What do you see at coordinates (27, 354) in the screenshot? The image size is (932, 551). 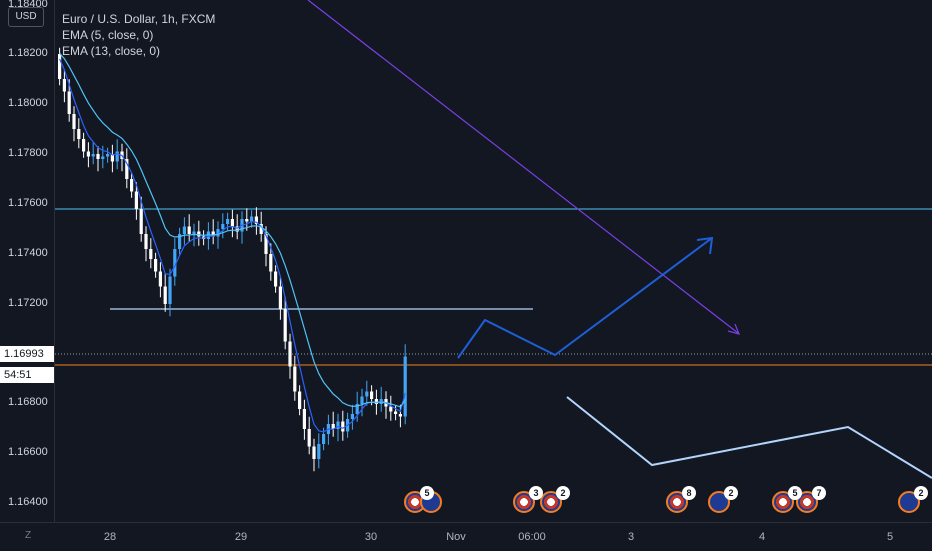 I see `current-price-label: 1.16993` at bounding box center [27, 354].